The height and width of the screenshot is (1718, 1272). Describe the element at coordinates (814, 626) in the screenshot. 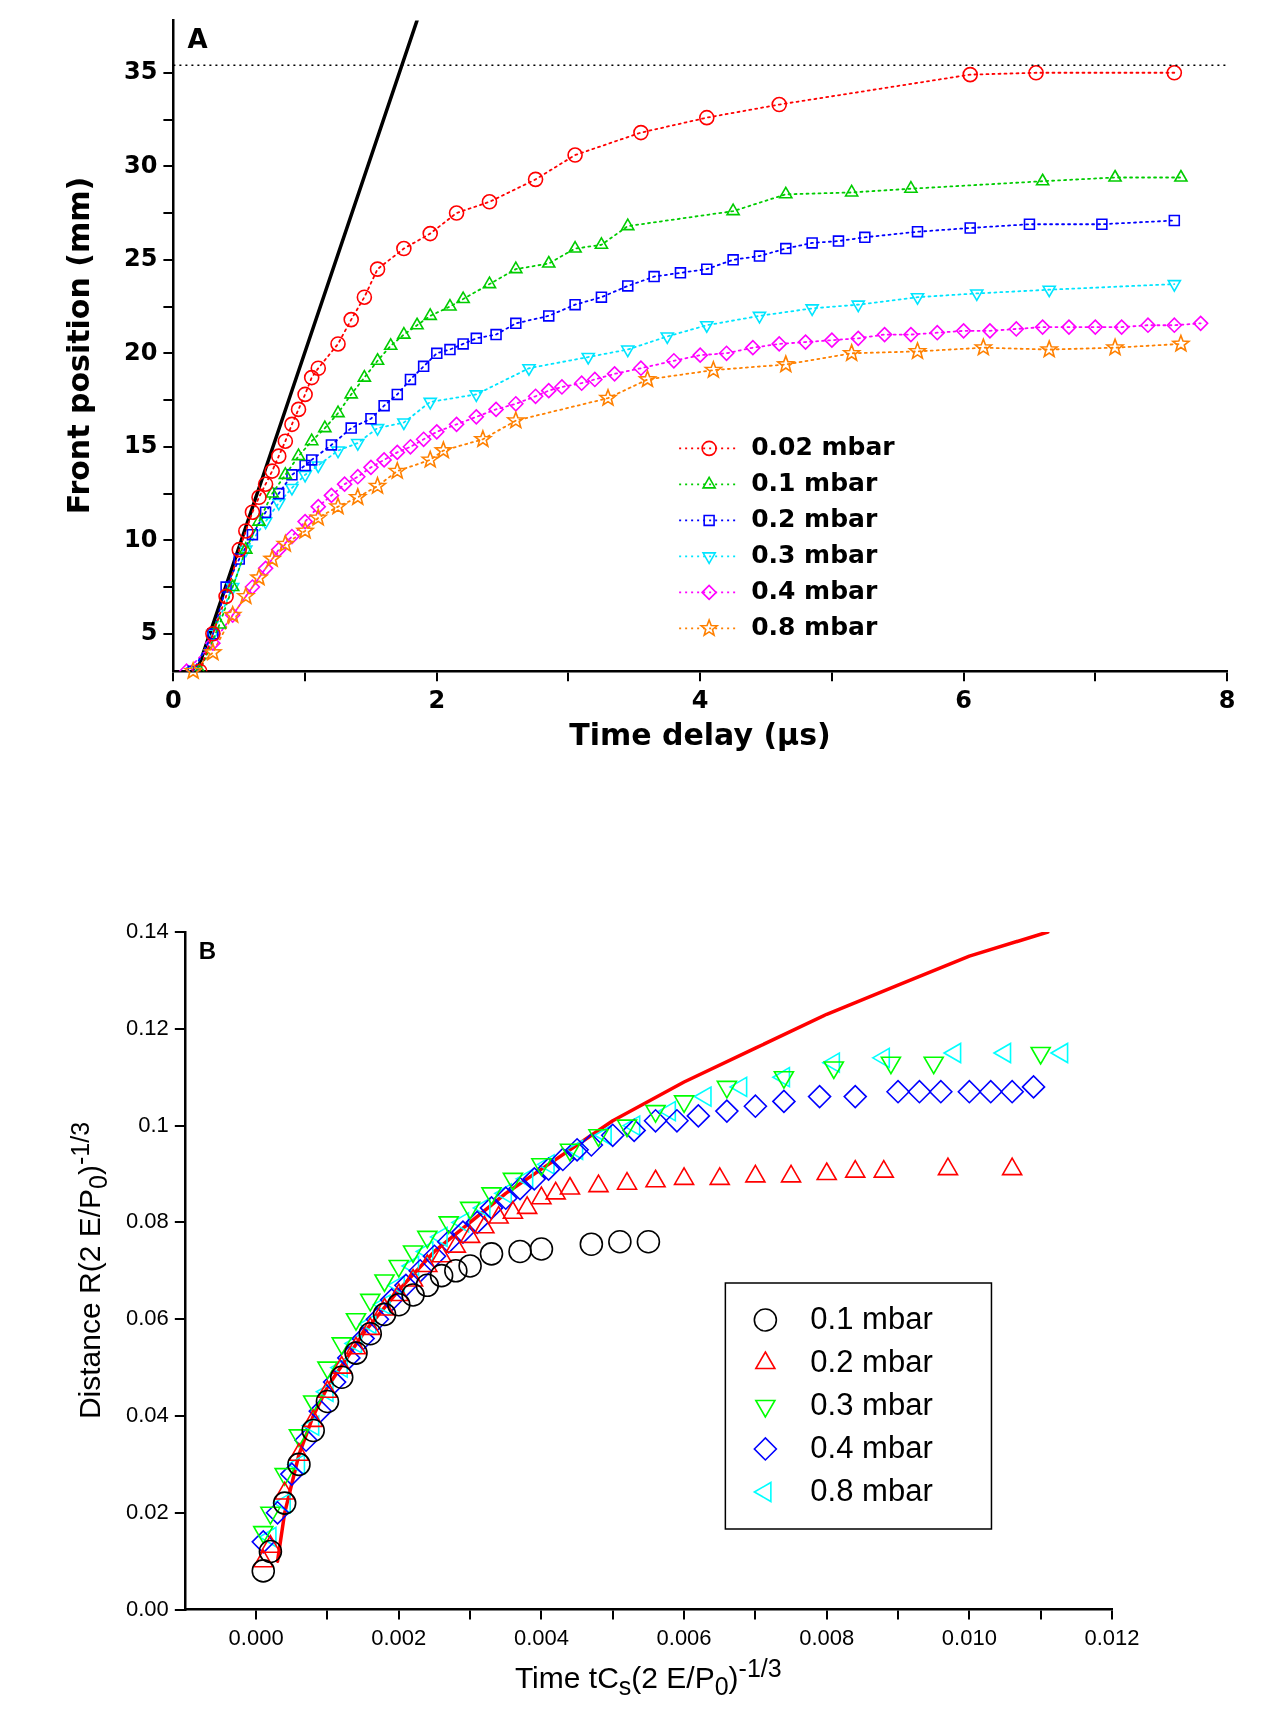

I see `legend-label: 0.8 mbar` at that location.